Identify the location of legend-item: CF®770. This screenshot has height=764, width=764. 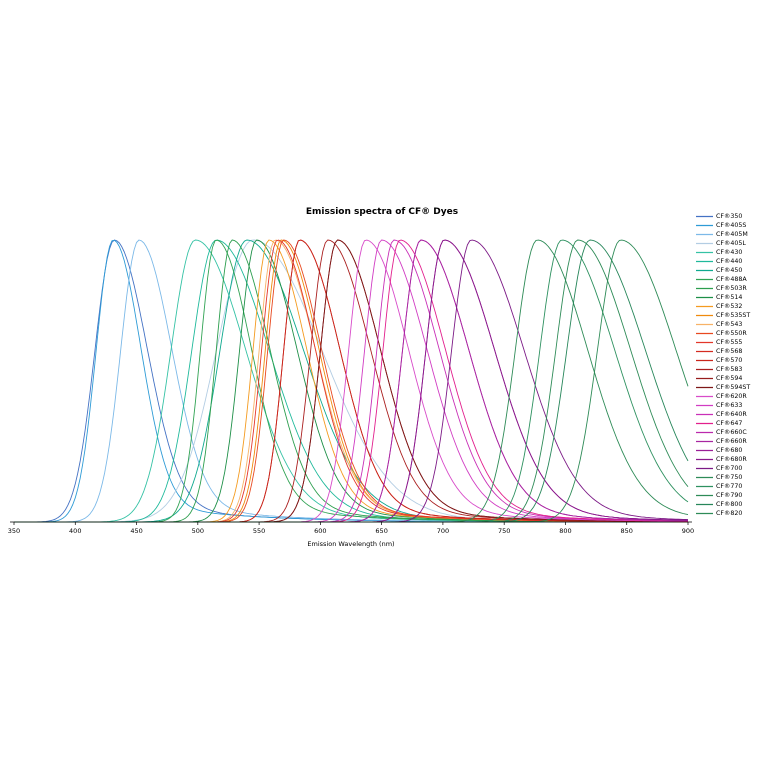
(730, 486).